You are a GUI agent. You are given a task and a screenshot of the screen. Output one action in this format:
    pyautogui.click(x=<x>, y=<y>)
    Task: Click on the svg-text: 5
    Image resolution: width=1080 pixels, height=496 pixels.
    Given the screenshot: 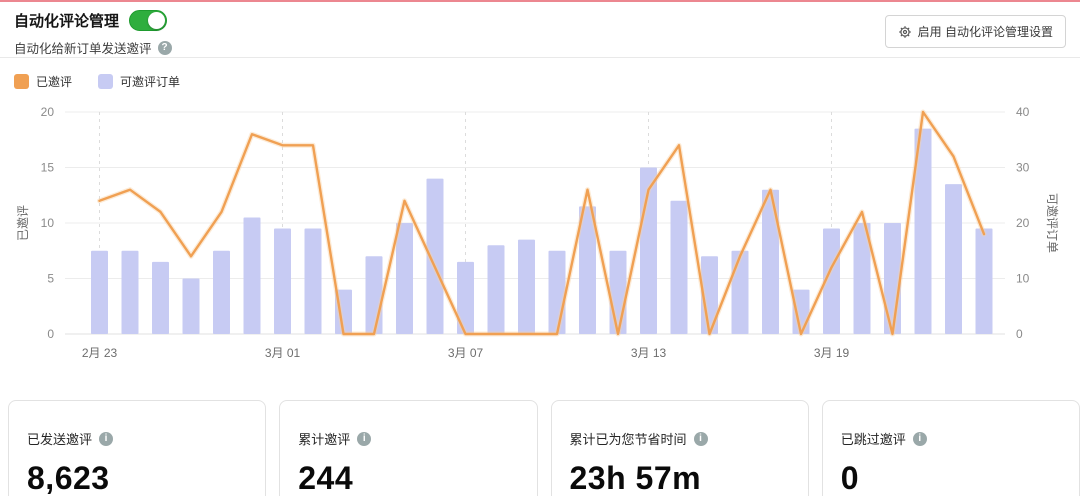 What is the action you would take?
    pyautogui.click(x=50, y=279)
    